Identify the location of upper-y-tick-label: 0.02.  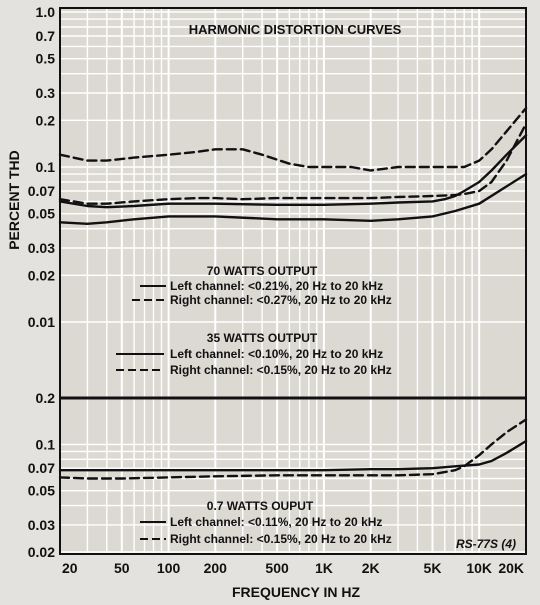
(41, 275).